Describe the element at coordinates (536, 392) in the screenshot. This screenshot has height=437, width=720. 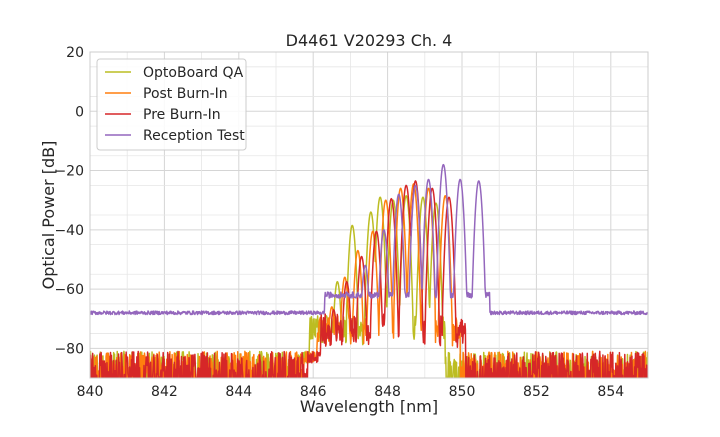
I see `x-tick-label: 852` at that location.